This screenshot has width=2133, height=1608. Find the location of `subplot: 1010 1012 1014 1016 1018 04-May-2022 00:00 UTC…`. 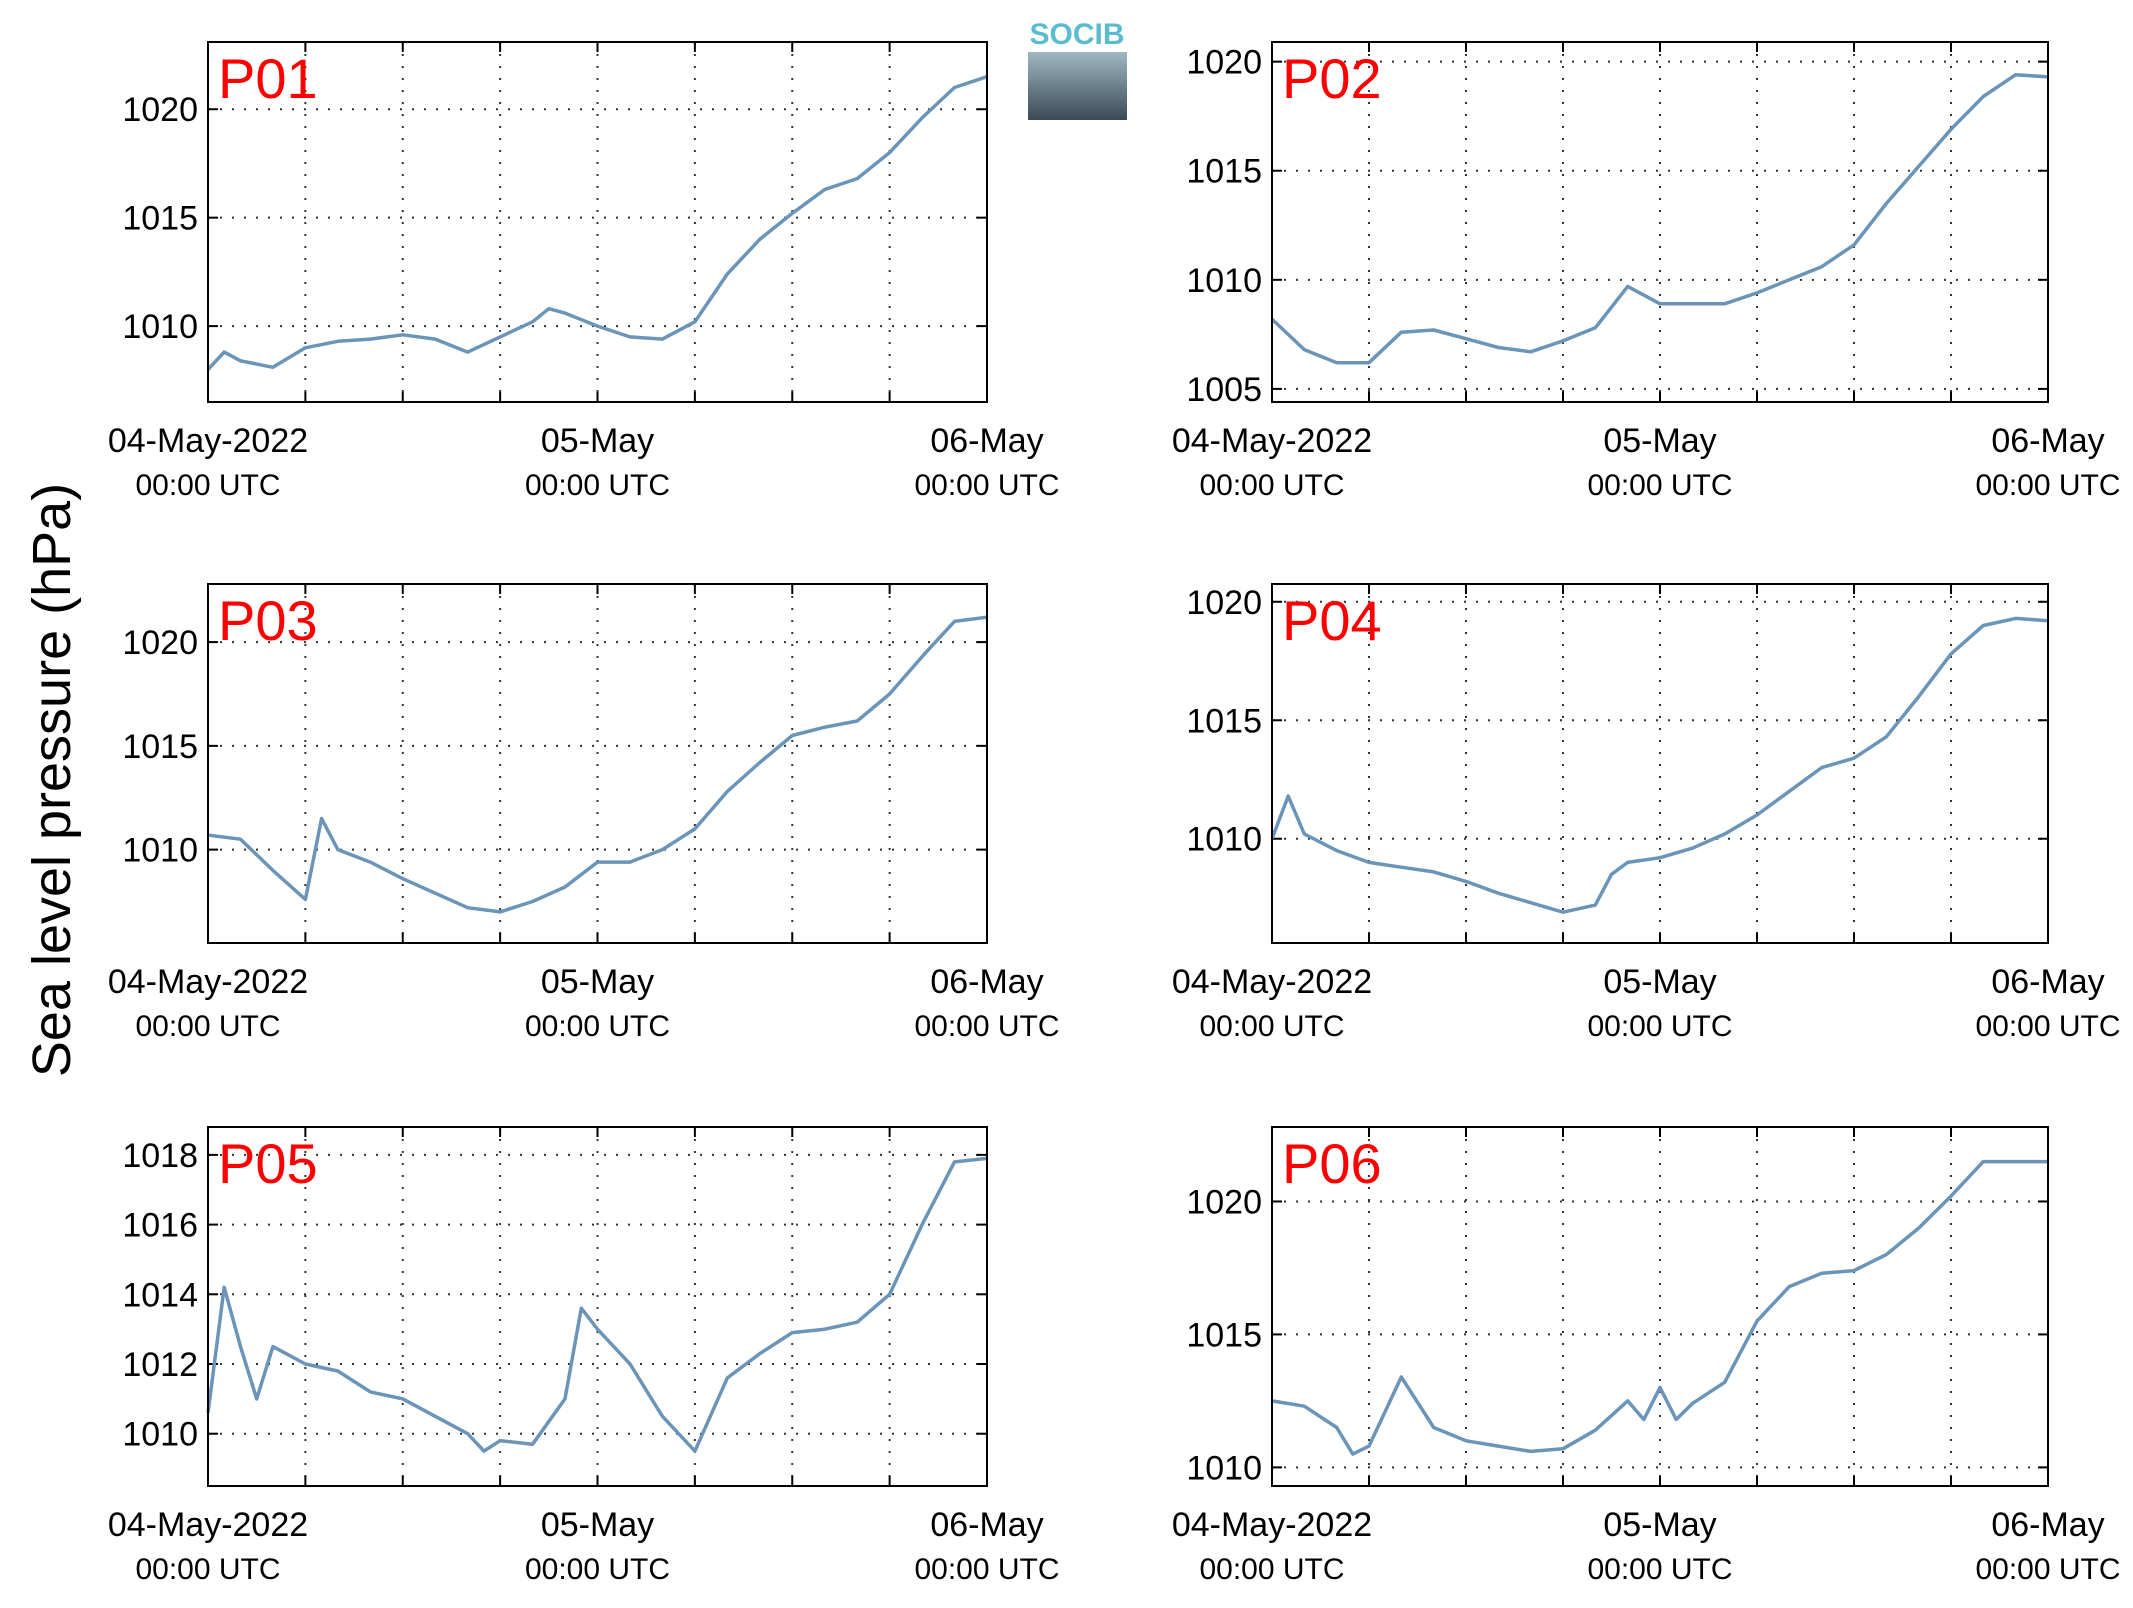

subplot: 1010 1012 1014 1016 1018 04-May-2022 00:00 UTC… is located at coordinates (584, 1356).